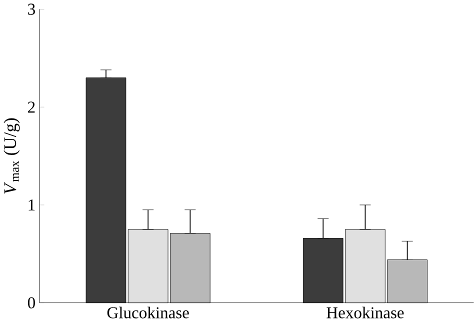 The image size is (474, 322). I want to click on x-tick-label: Glucokinase, so click(148, 312).